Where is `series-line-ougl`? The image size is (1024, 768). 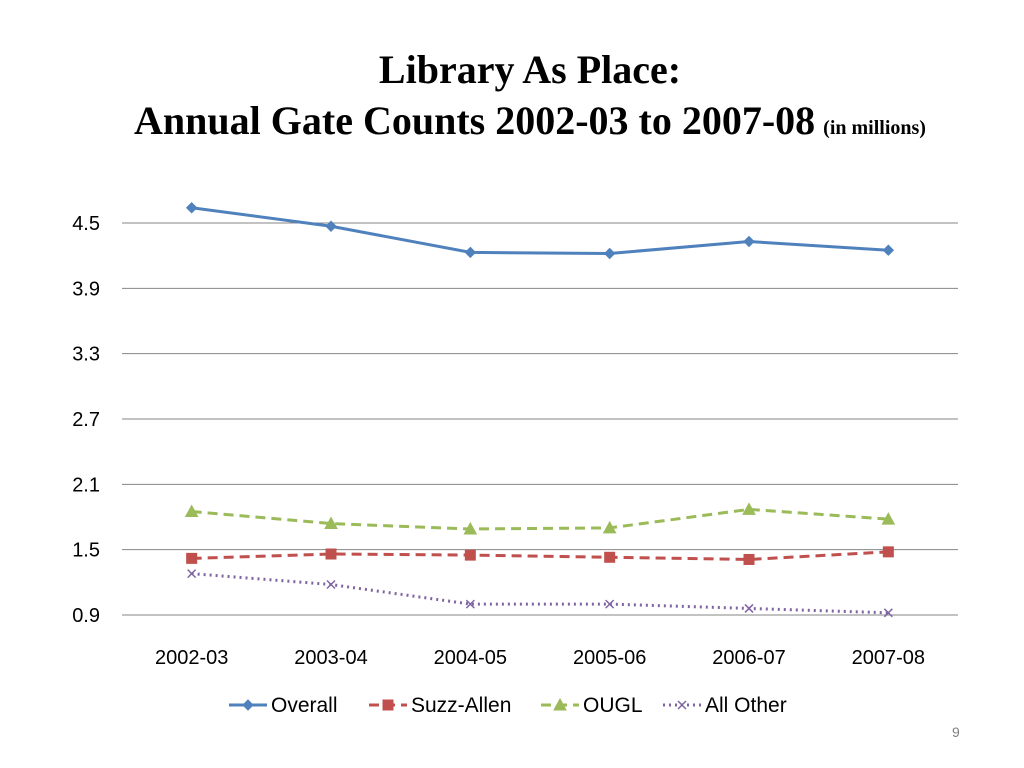
series-line-ougl is located at coordinates (540, 519).